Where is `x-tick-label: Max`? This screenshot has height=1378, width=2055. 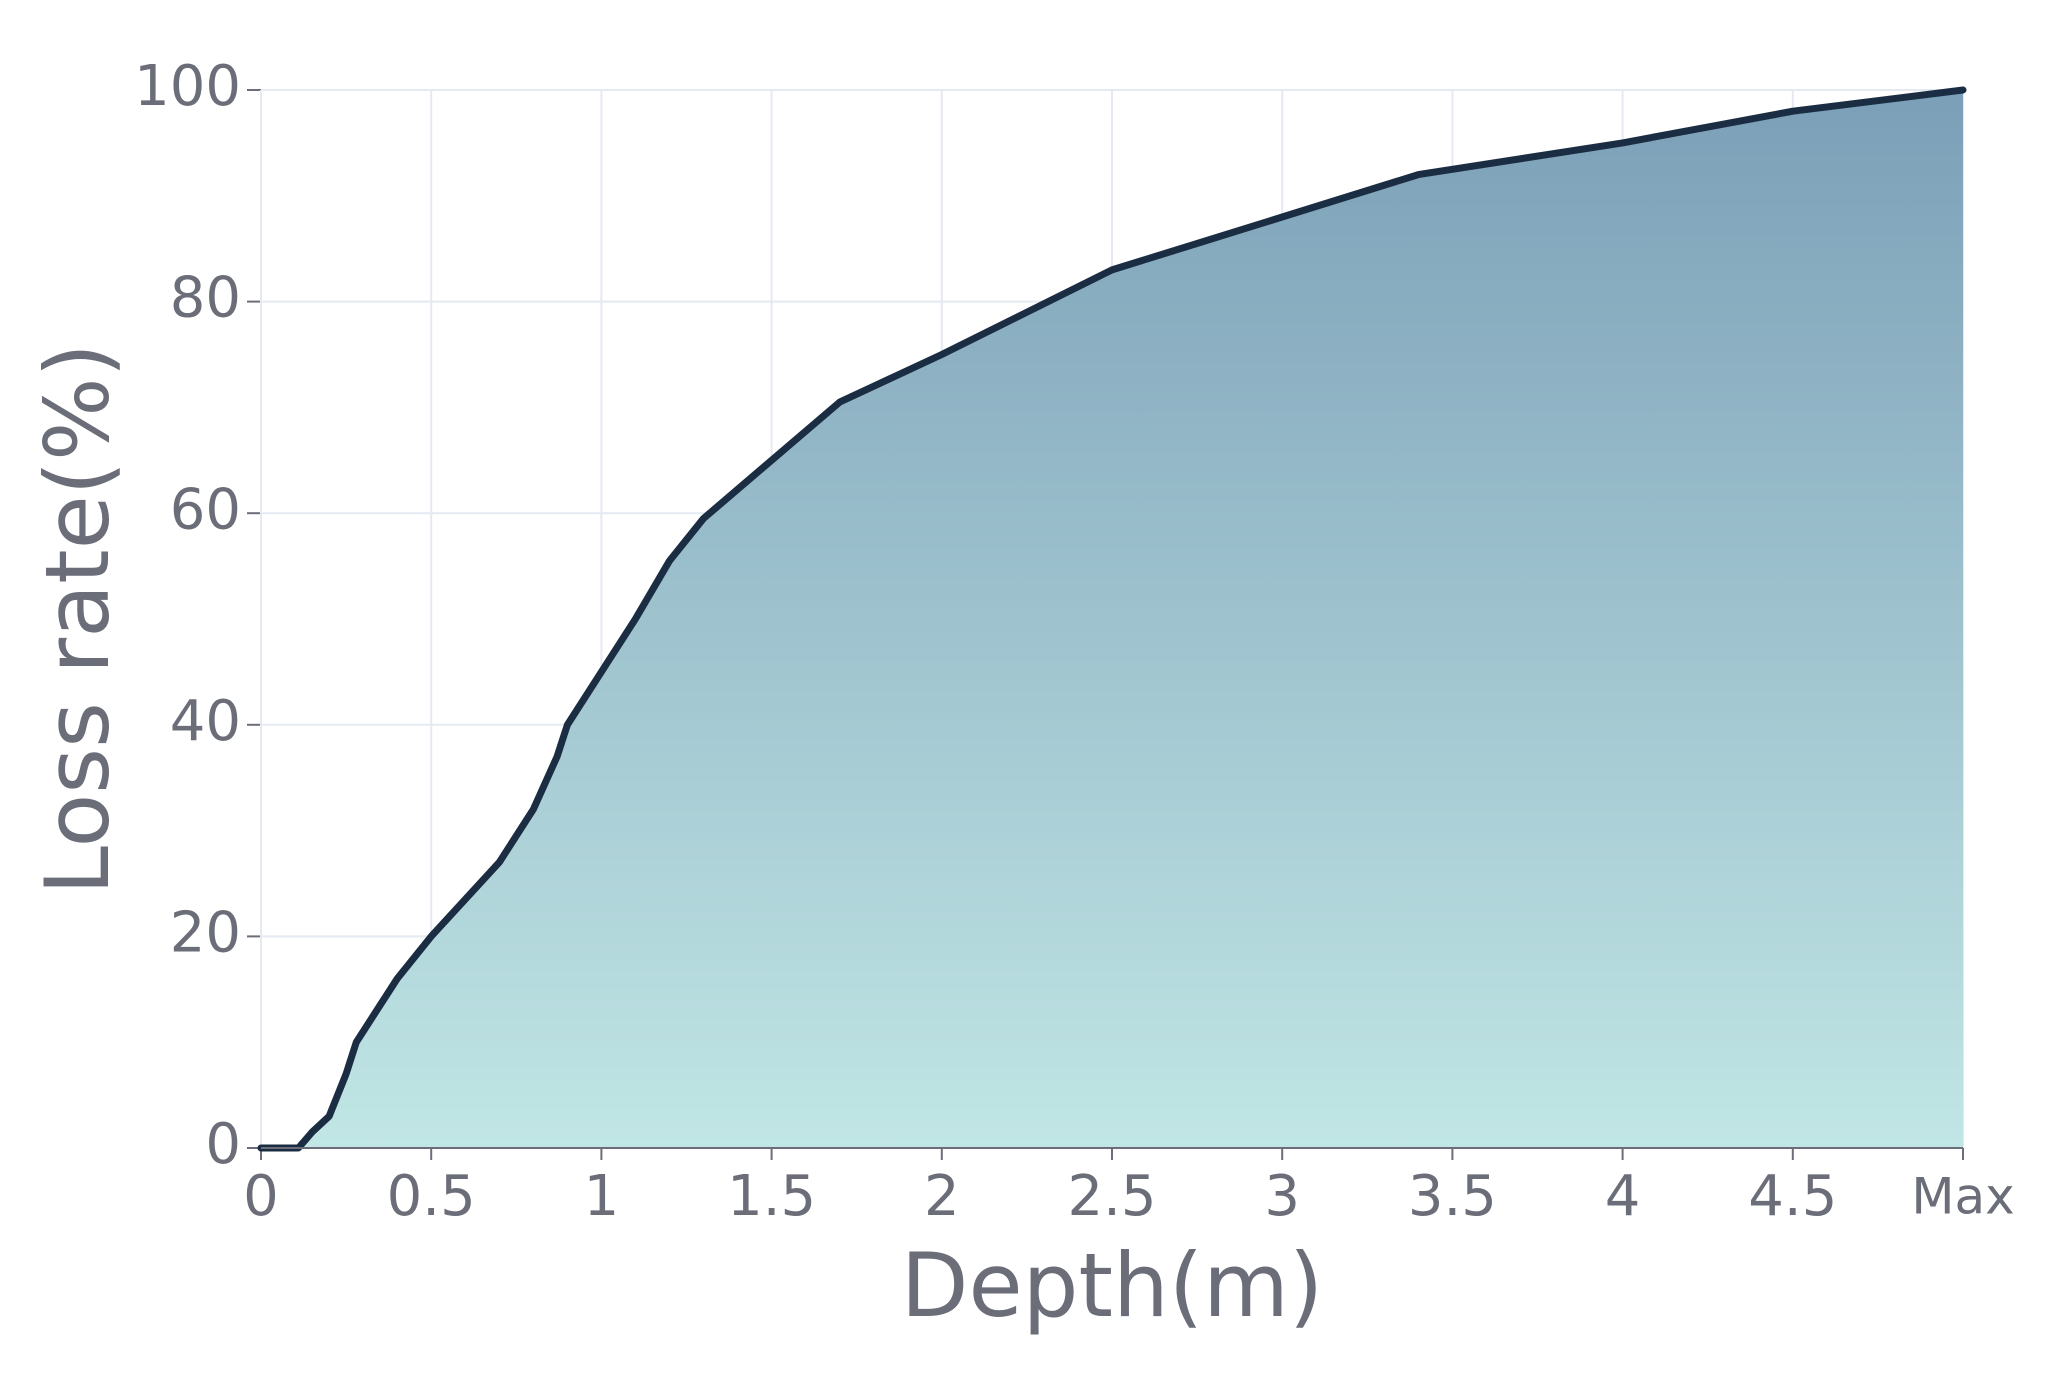
x-tick-label: Max is located at coordinates (1962, 1197).